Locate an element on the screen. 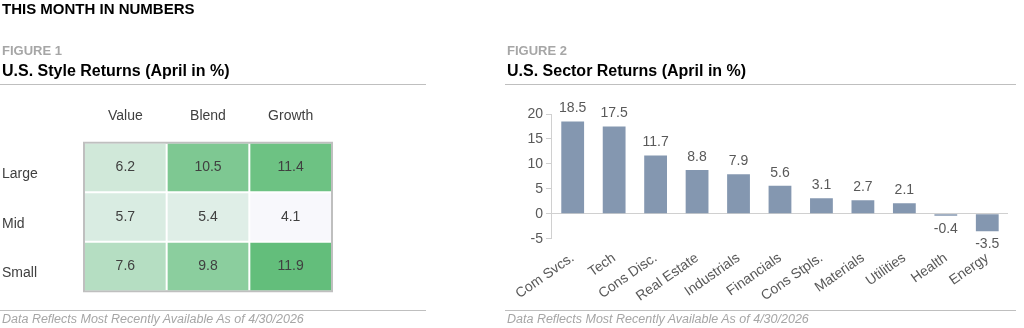 The width and height of the screenshot is (1024, 328). data-label: 11.4 is located at coordinates (290, 166).